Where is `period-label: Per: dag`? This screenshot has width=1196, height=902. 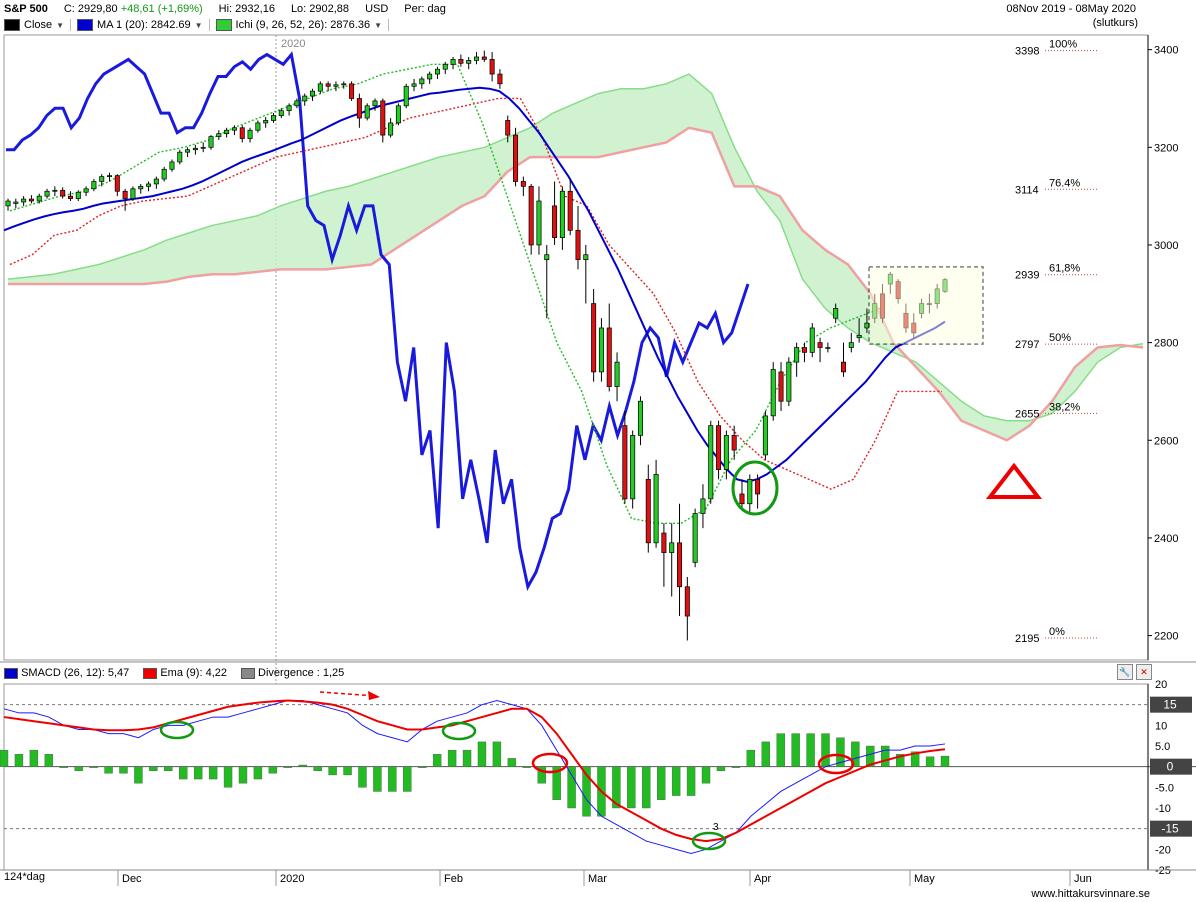
period-label: Per: dag is located at coordinates (425, 9).